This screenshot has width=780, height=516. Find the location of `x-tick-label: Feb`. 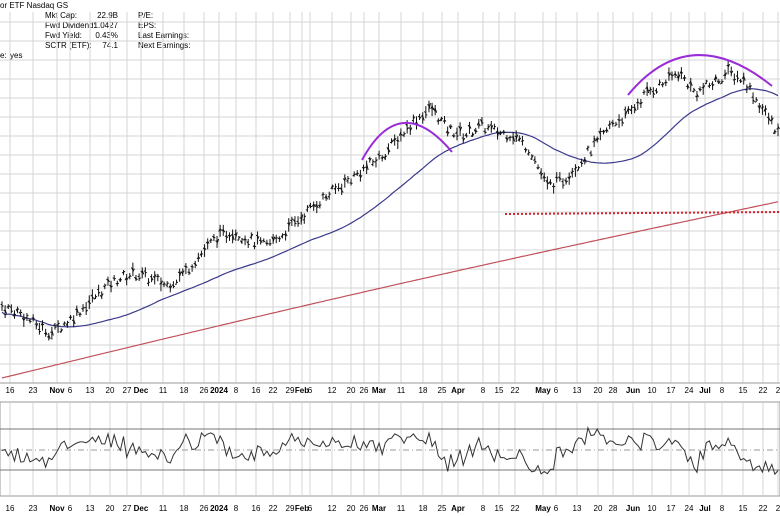

x-tick-label: Feb is located at coordinates (302, 508).